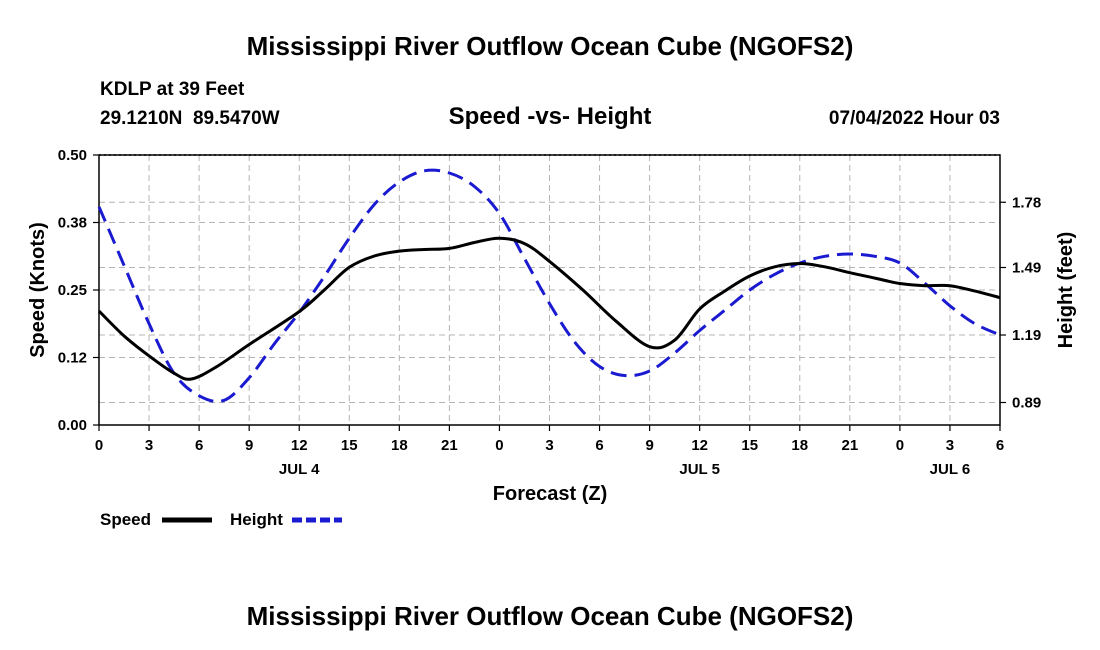 The height and width of the screenshot is (650, 1100). I want to click on chart-title: Speed -vs- Height, so click(550, 116).